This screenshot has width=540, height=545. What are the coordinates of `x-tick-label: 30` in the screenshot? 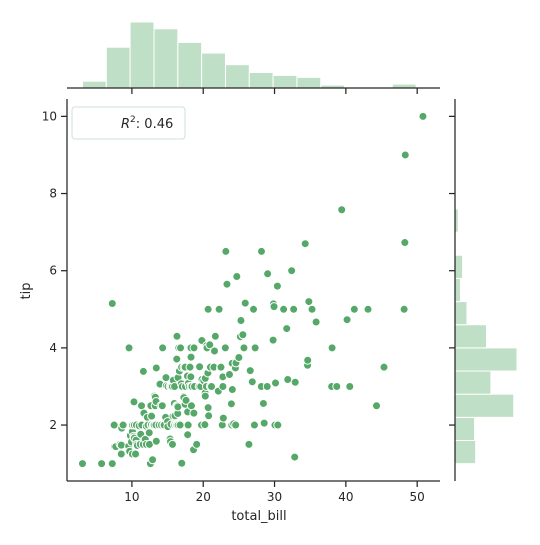 It's located at (274, 497).